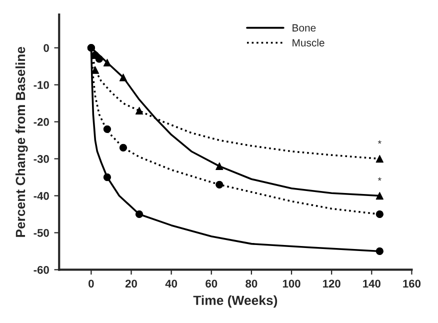  What do you see at coordinates (291, 284) in the screenshot?
I see `x-tick-label: 100` at bounding box center [291, 284].